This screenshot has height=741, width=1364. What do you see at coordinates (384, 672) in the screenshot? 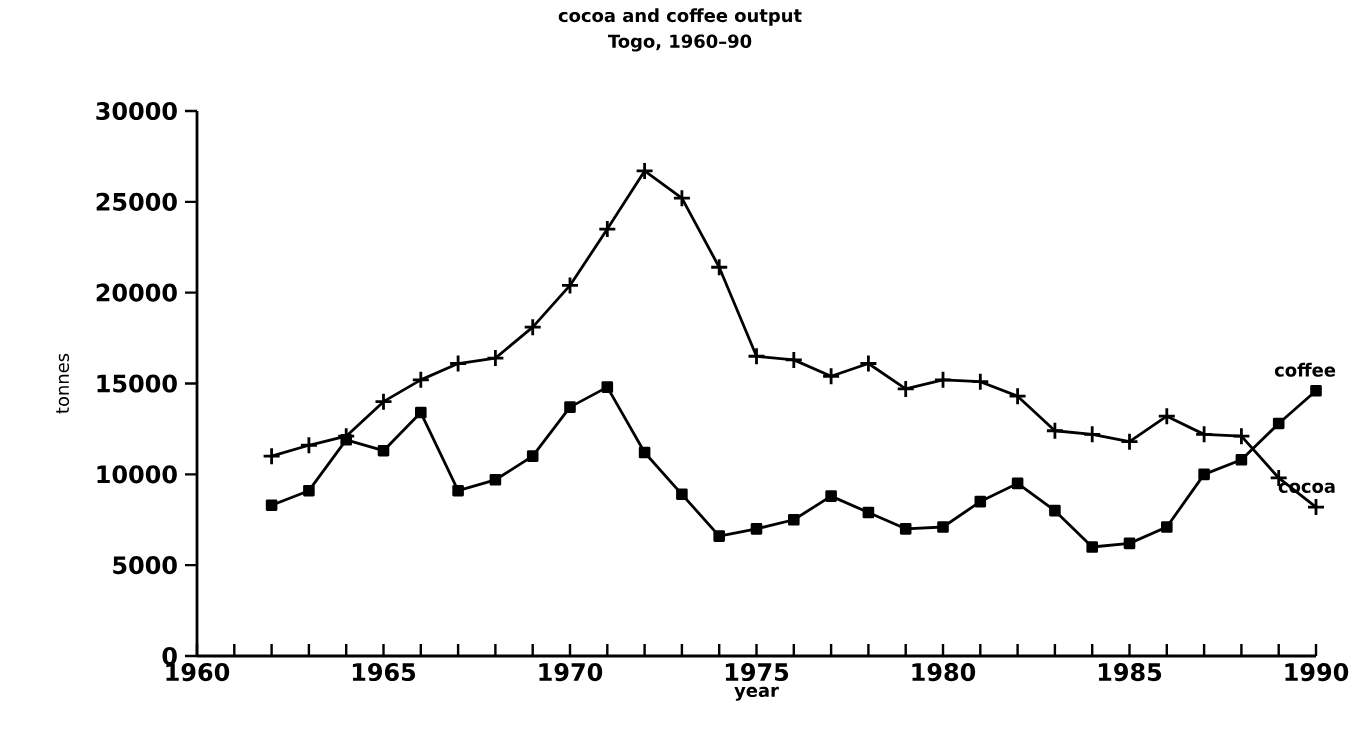
I see `x-tick-label: 1965` at bounding box center [384, 672].